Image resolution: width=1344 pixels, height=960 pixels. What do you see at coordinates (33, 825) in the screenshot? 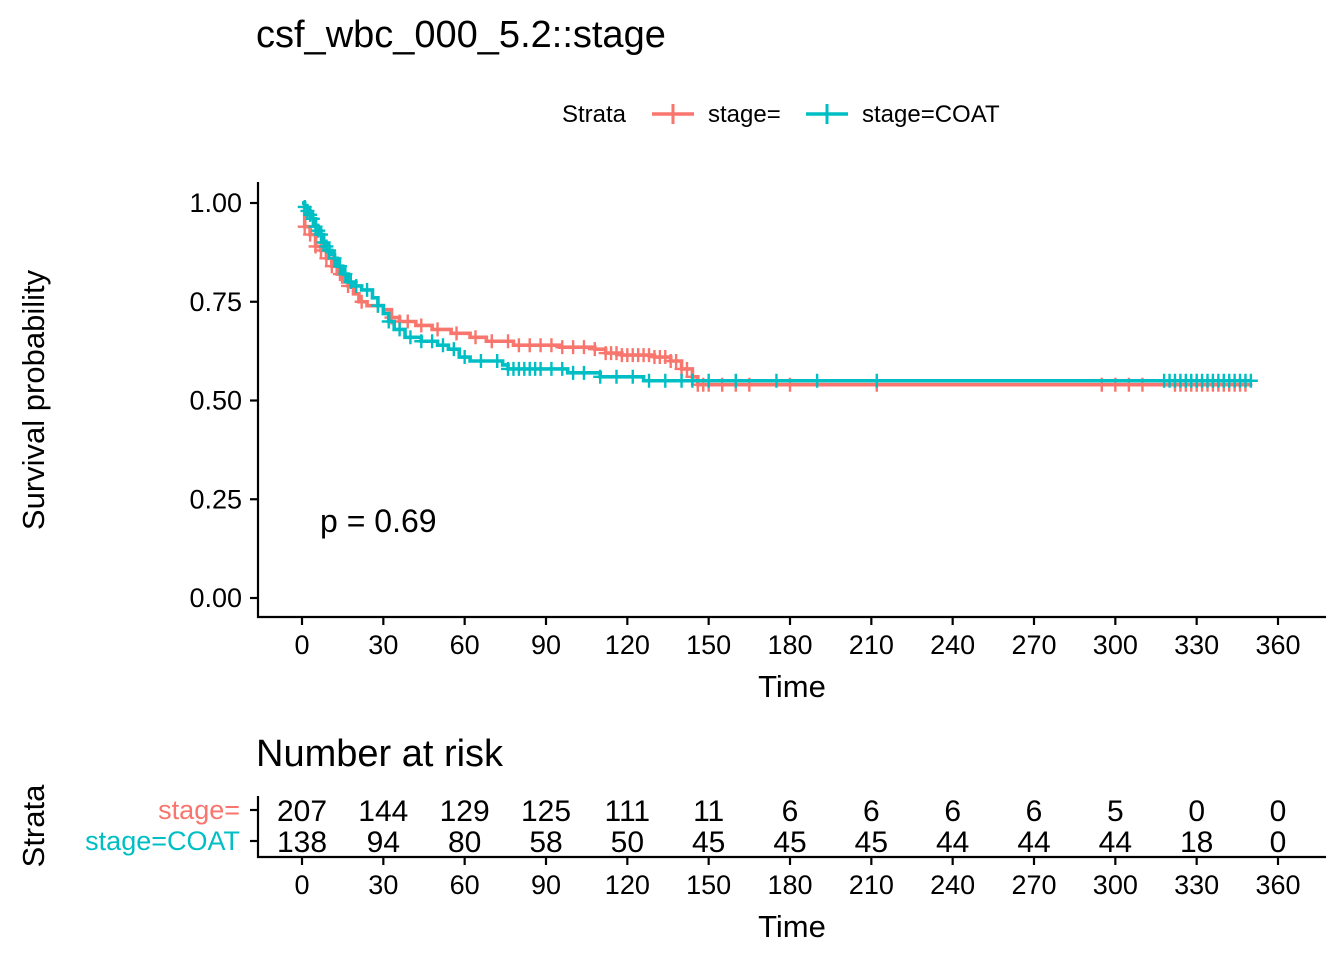
I see `risk-y-axis-title: Strata` at bounding box center [33, 825].